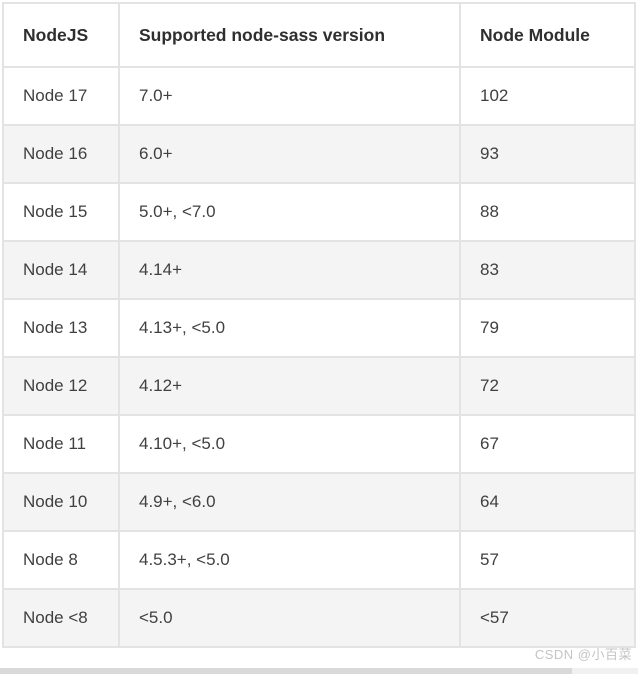  What do you see at coordinates (547, 502) in the screenshot?
I see `cell-node-module: 64` at bounding box center [547, 502].